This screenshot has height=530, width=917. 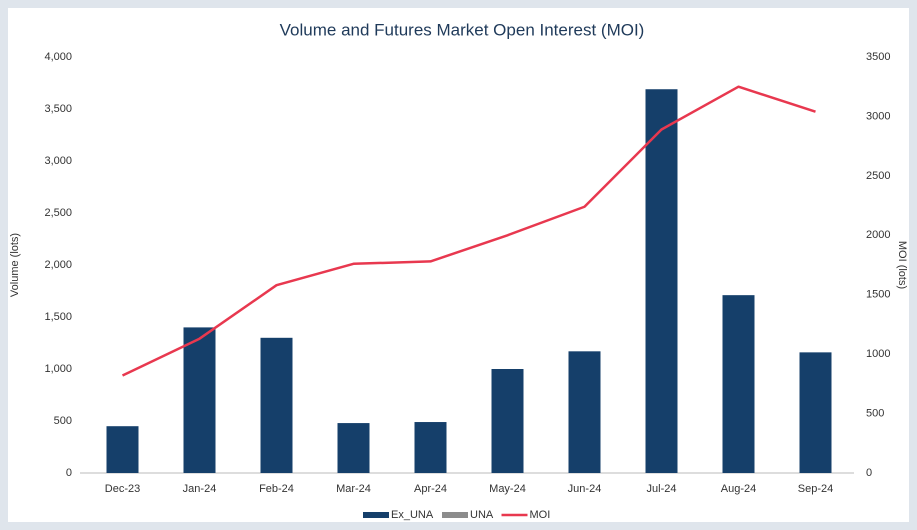 I want to click on y-axis-title: Volume (lots), so click(x=15, y=265).